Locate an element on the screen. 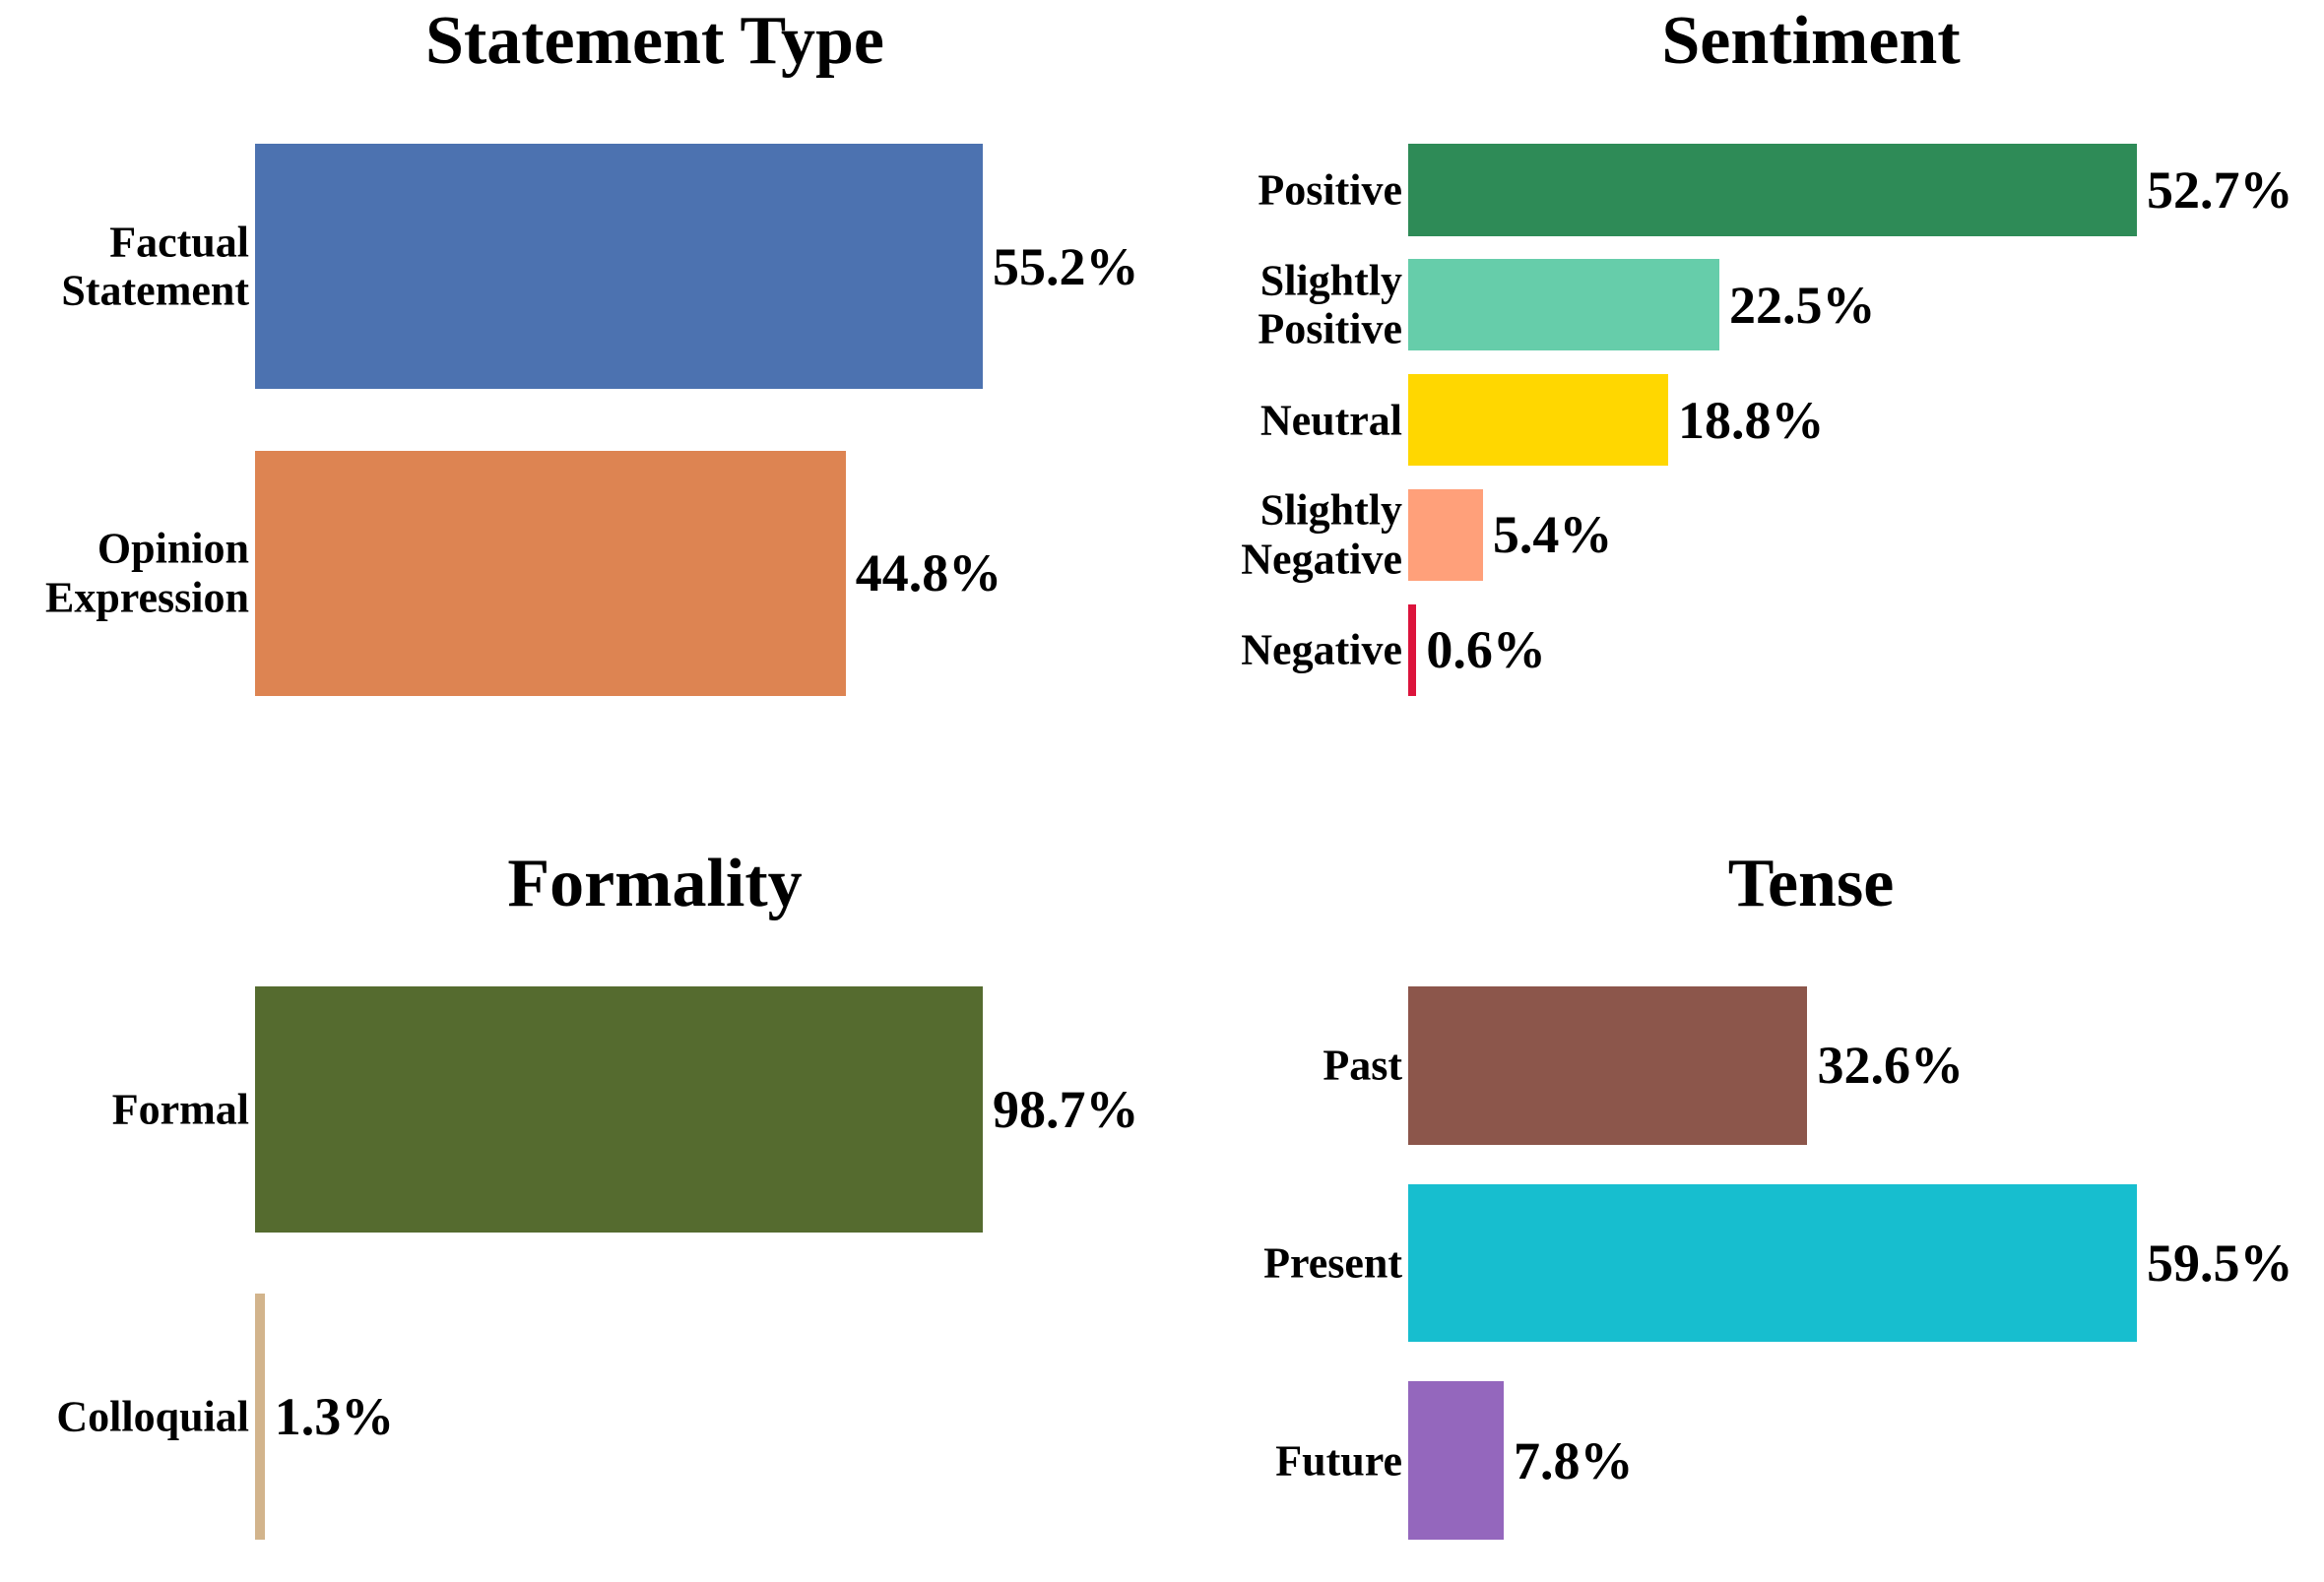  category-label: Past is located at coordinates (1363, 1065).